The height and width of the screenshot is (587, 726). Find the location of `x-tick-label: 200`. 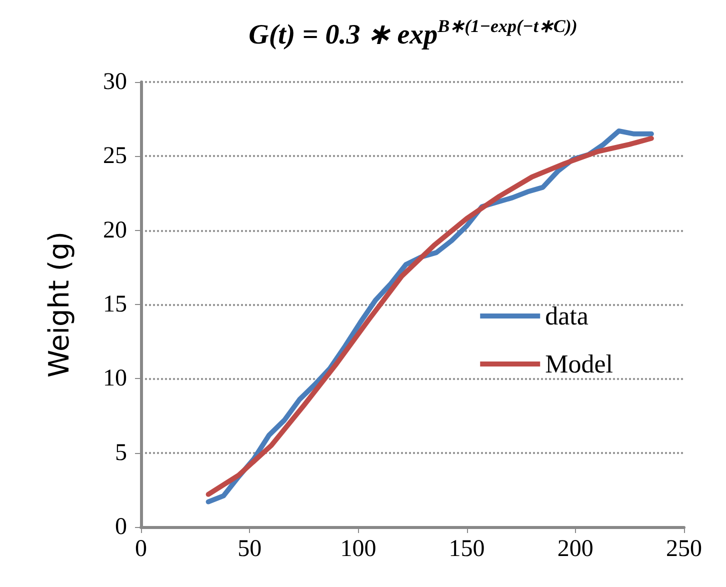

x-tick-label: 200 is located at coordinates (575, 549).